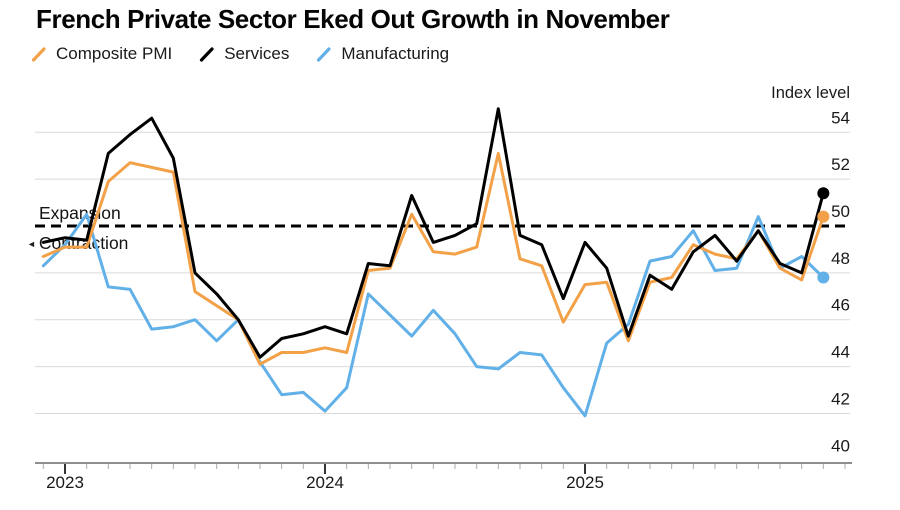 Image resolution: width=900 pixels, height=510 pixels. I want to click on legend-item-services: Services, so click(244, 54).